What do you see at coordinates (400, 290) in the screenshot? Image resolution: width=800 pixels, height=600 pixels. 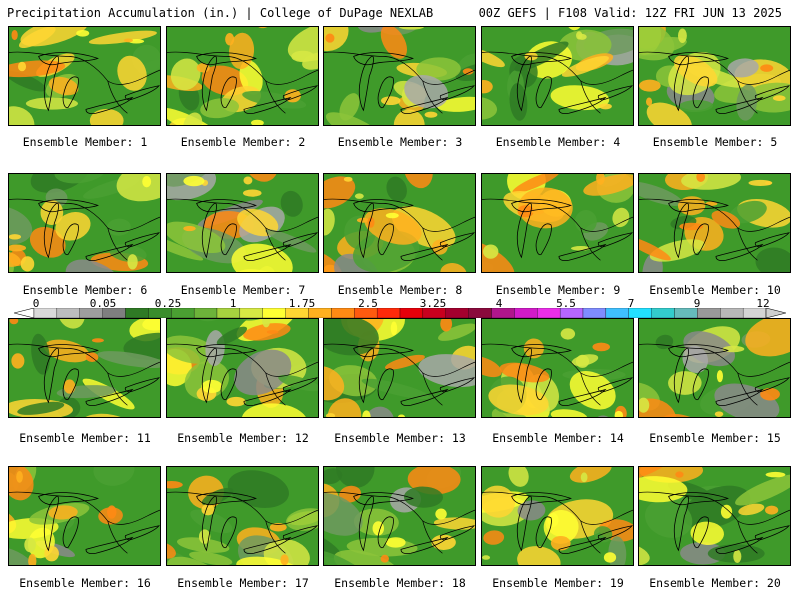 I see `ensemble-member-label: Ensemble Member: 8` at bounding box center [400, 290].